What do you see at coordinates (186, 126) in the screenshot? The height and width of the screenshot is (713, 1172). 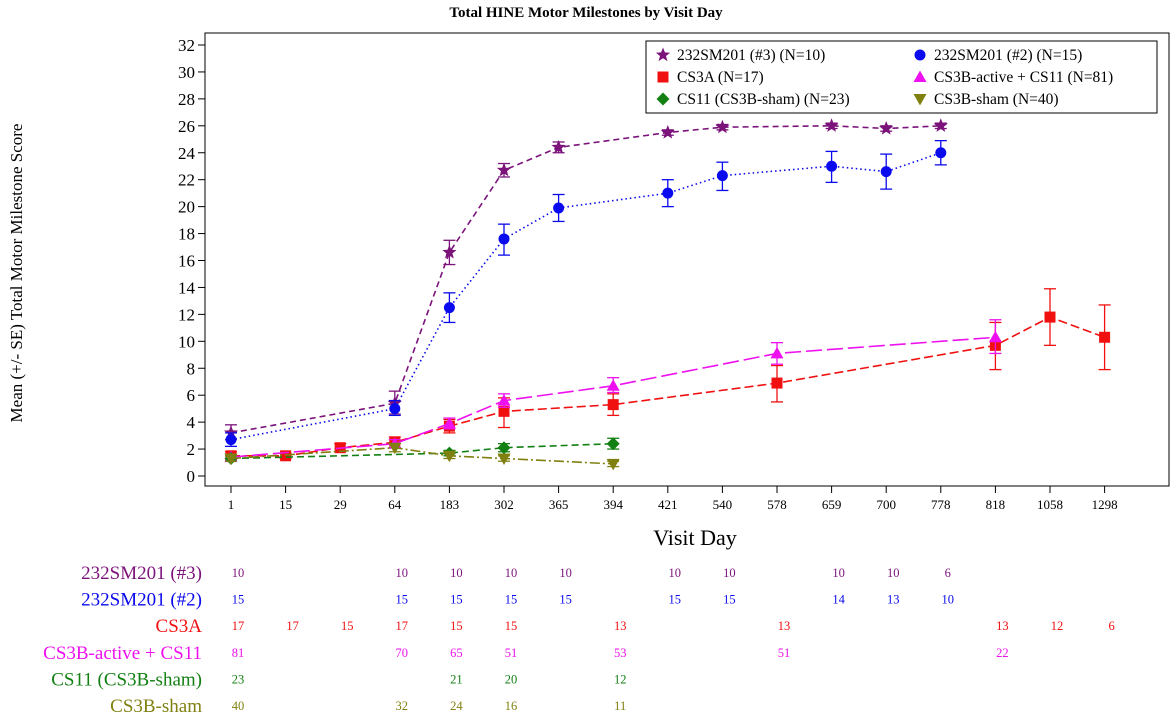 I see `y-tick-label: 26` at bounding box center [186, 126].